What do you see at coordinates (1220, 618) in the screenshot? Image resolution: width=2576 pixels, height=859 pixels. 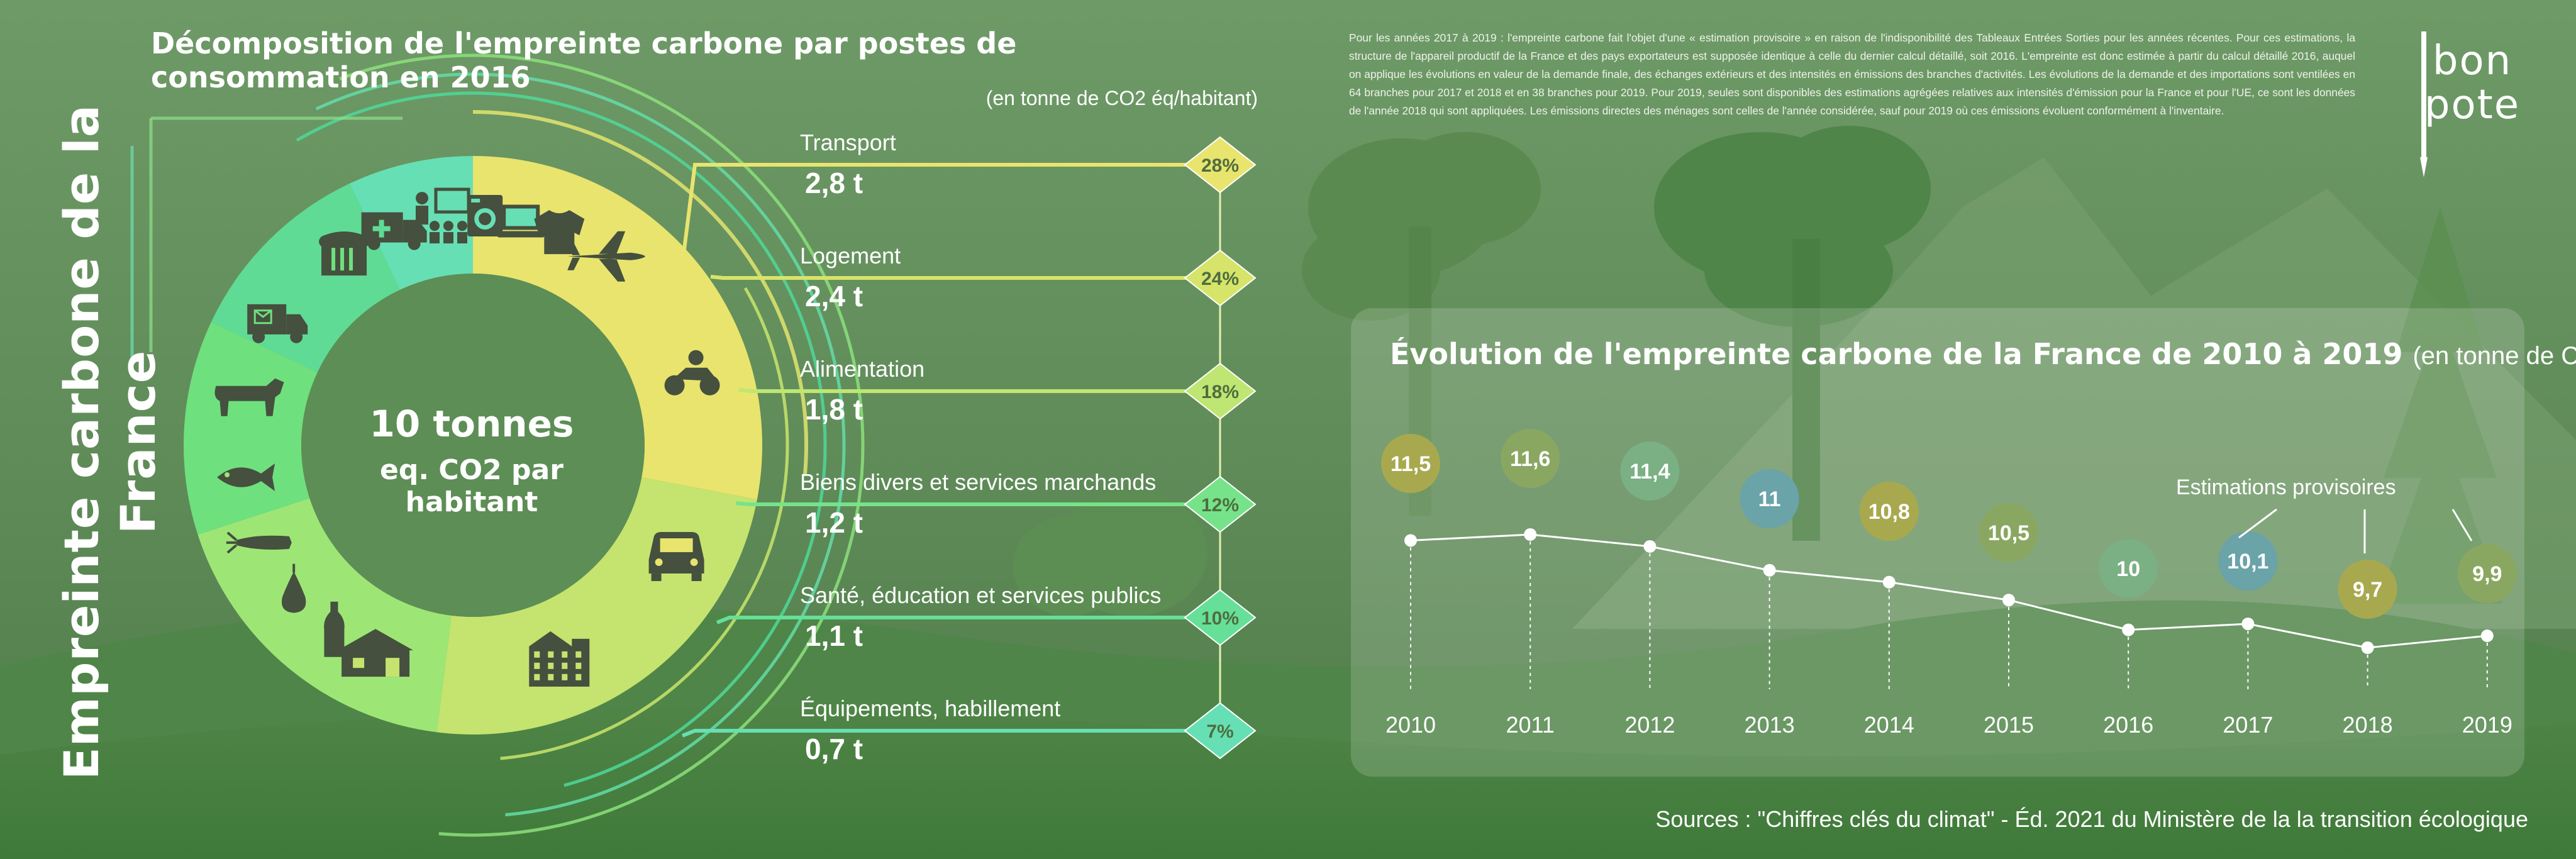 I see `pct-label-5: 10%` at bounding box center [1220, 618].